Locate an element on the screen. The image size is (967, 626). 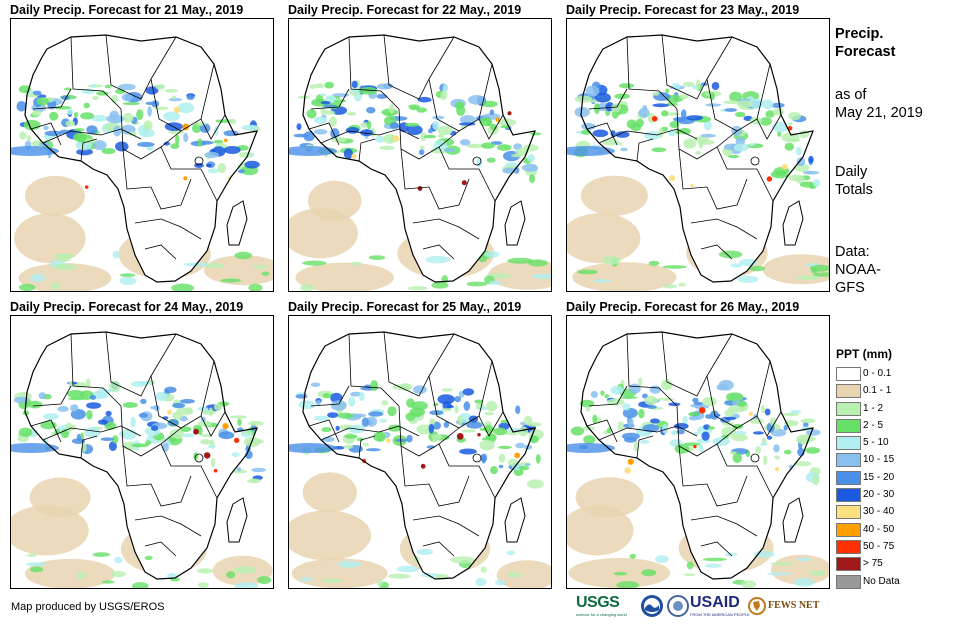
forecast-panel-5: Daily Precip. Forecast for 25 May., 2019 is located at coordinates (420, 444).